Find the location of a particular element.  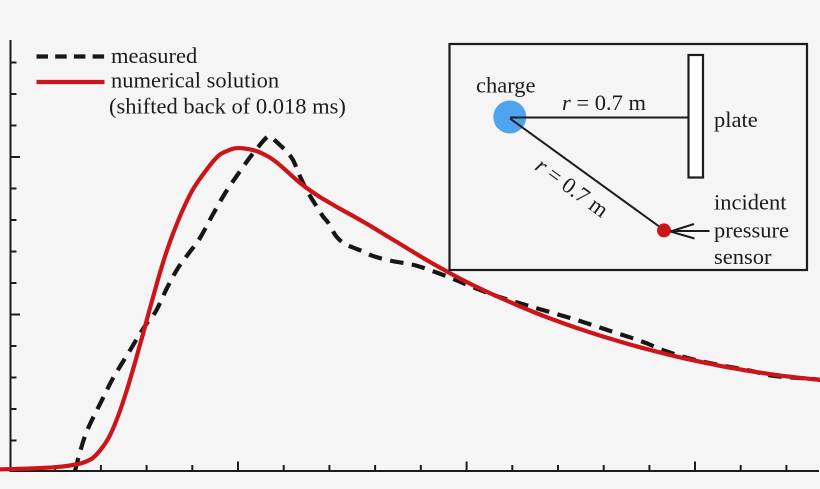

svg-text: sensor is located at coordinates (743, 256).